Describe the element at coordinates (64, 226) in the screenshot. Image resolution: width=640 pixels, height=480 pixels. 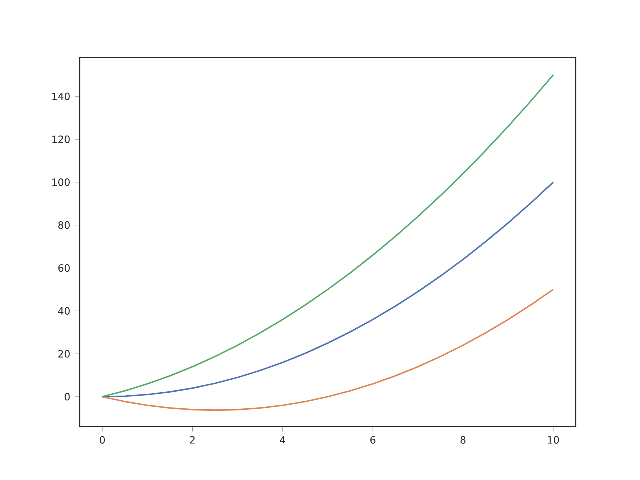
I see `y-tick-label: 80` at that location.